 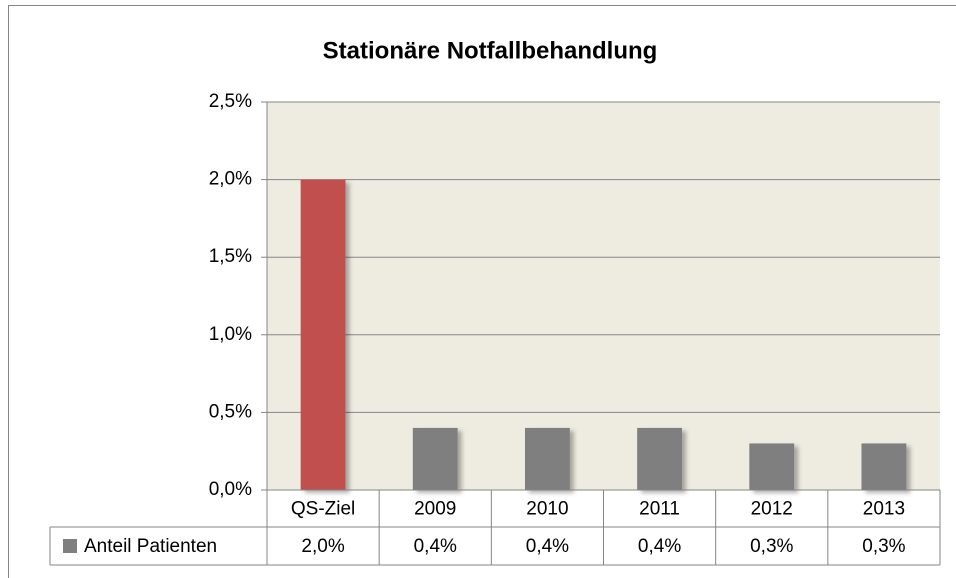 I want to click on y-tick-label: 2,5%, so click(x=230, y=101).